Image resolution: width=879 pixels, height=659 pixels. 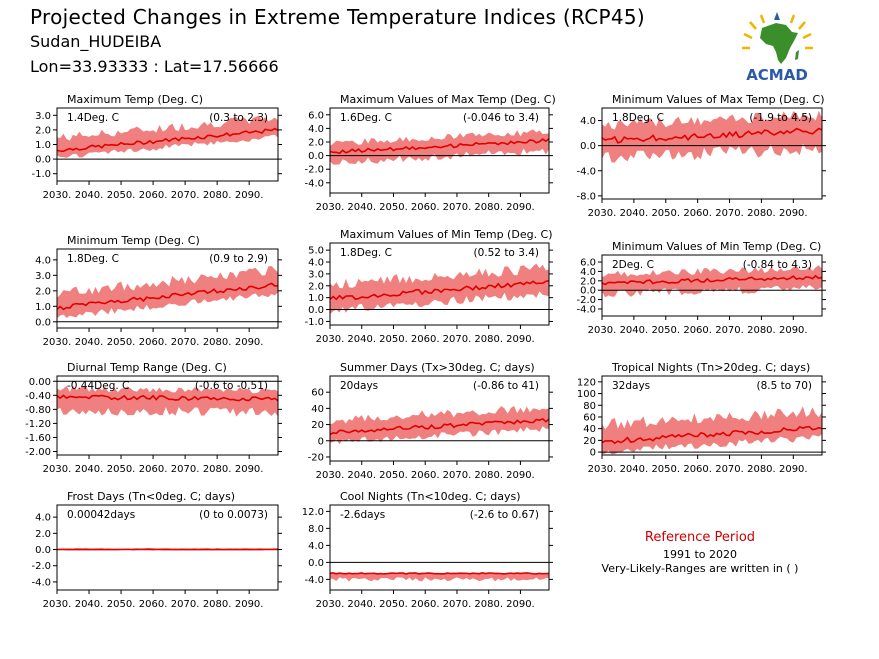 What do you see at coordinates (507, 253) in the screenshot?
I see `range-label: (0.52 to 3.4)` at bounding box center [507, 253].